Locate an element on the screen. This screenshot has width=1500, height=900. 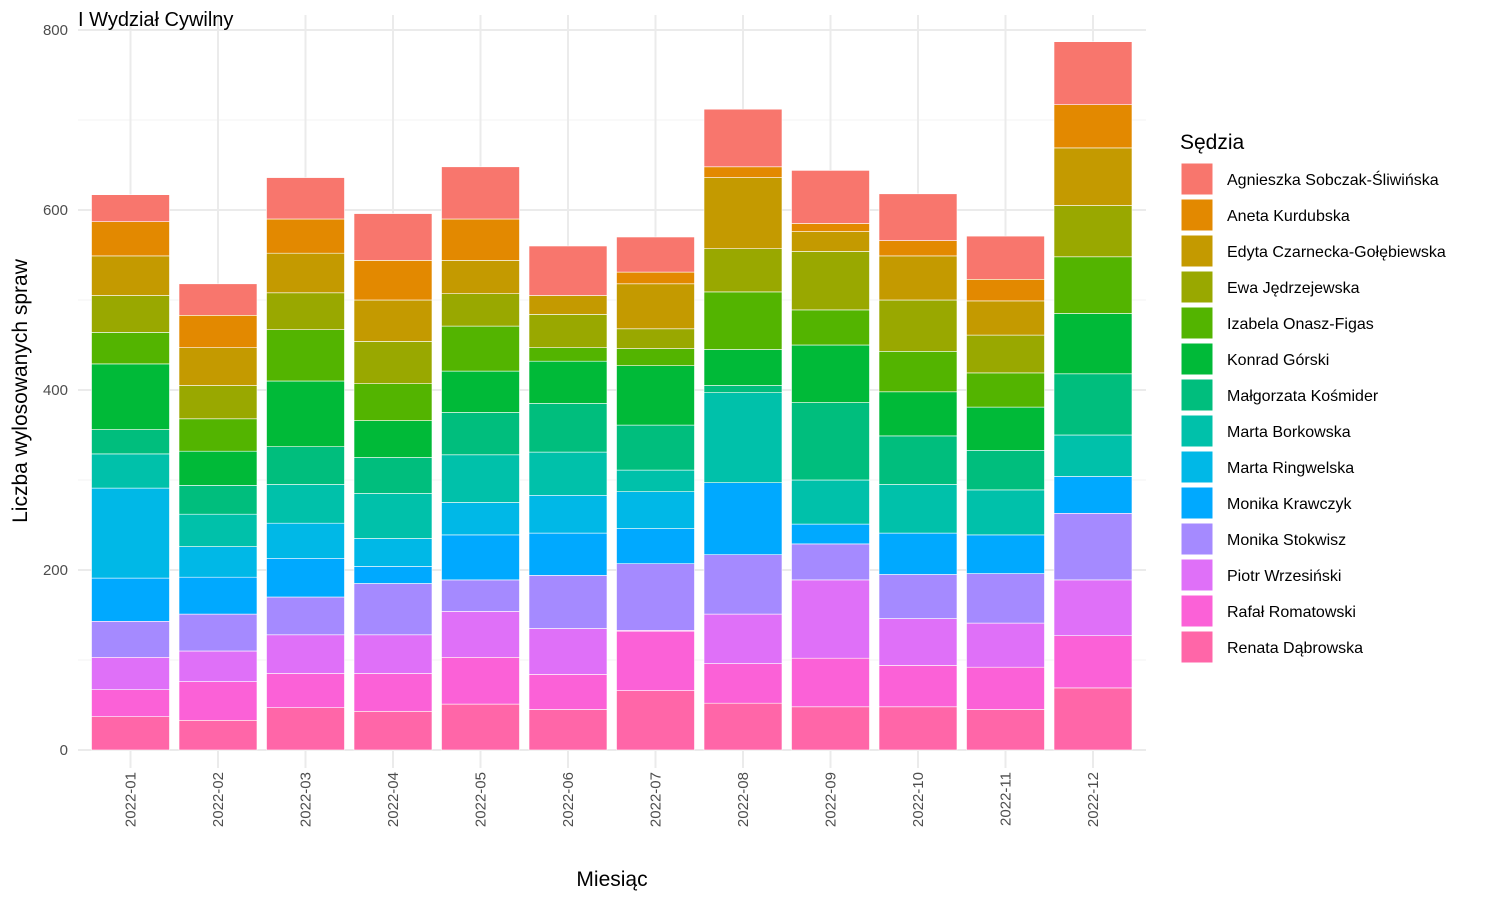
y-tick-label: 400 is located at coordinates (55, 390).